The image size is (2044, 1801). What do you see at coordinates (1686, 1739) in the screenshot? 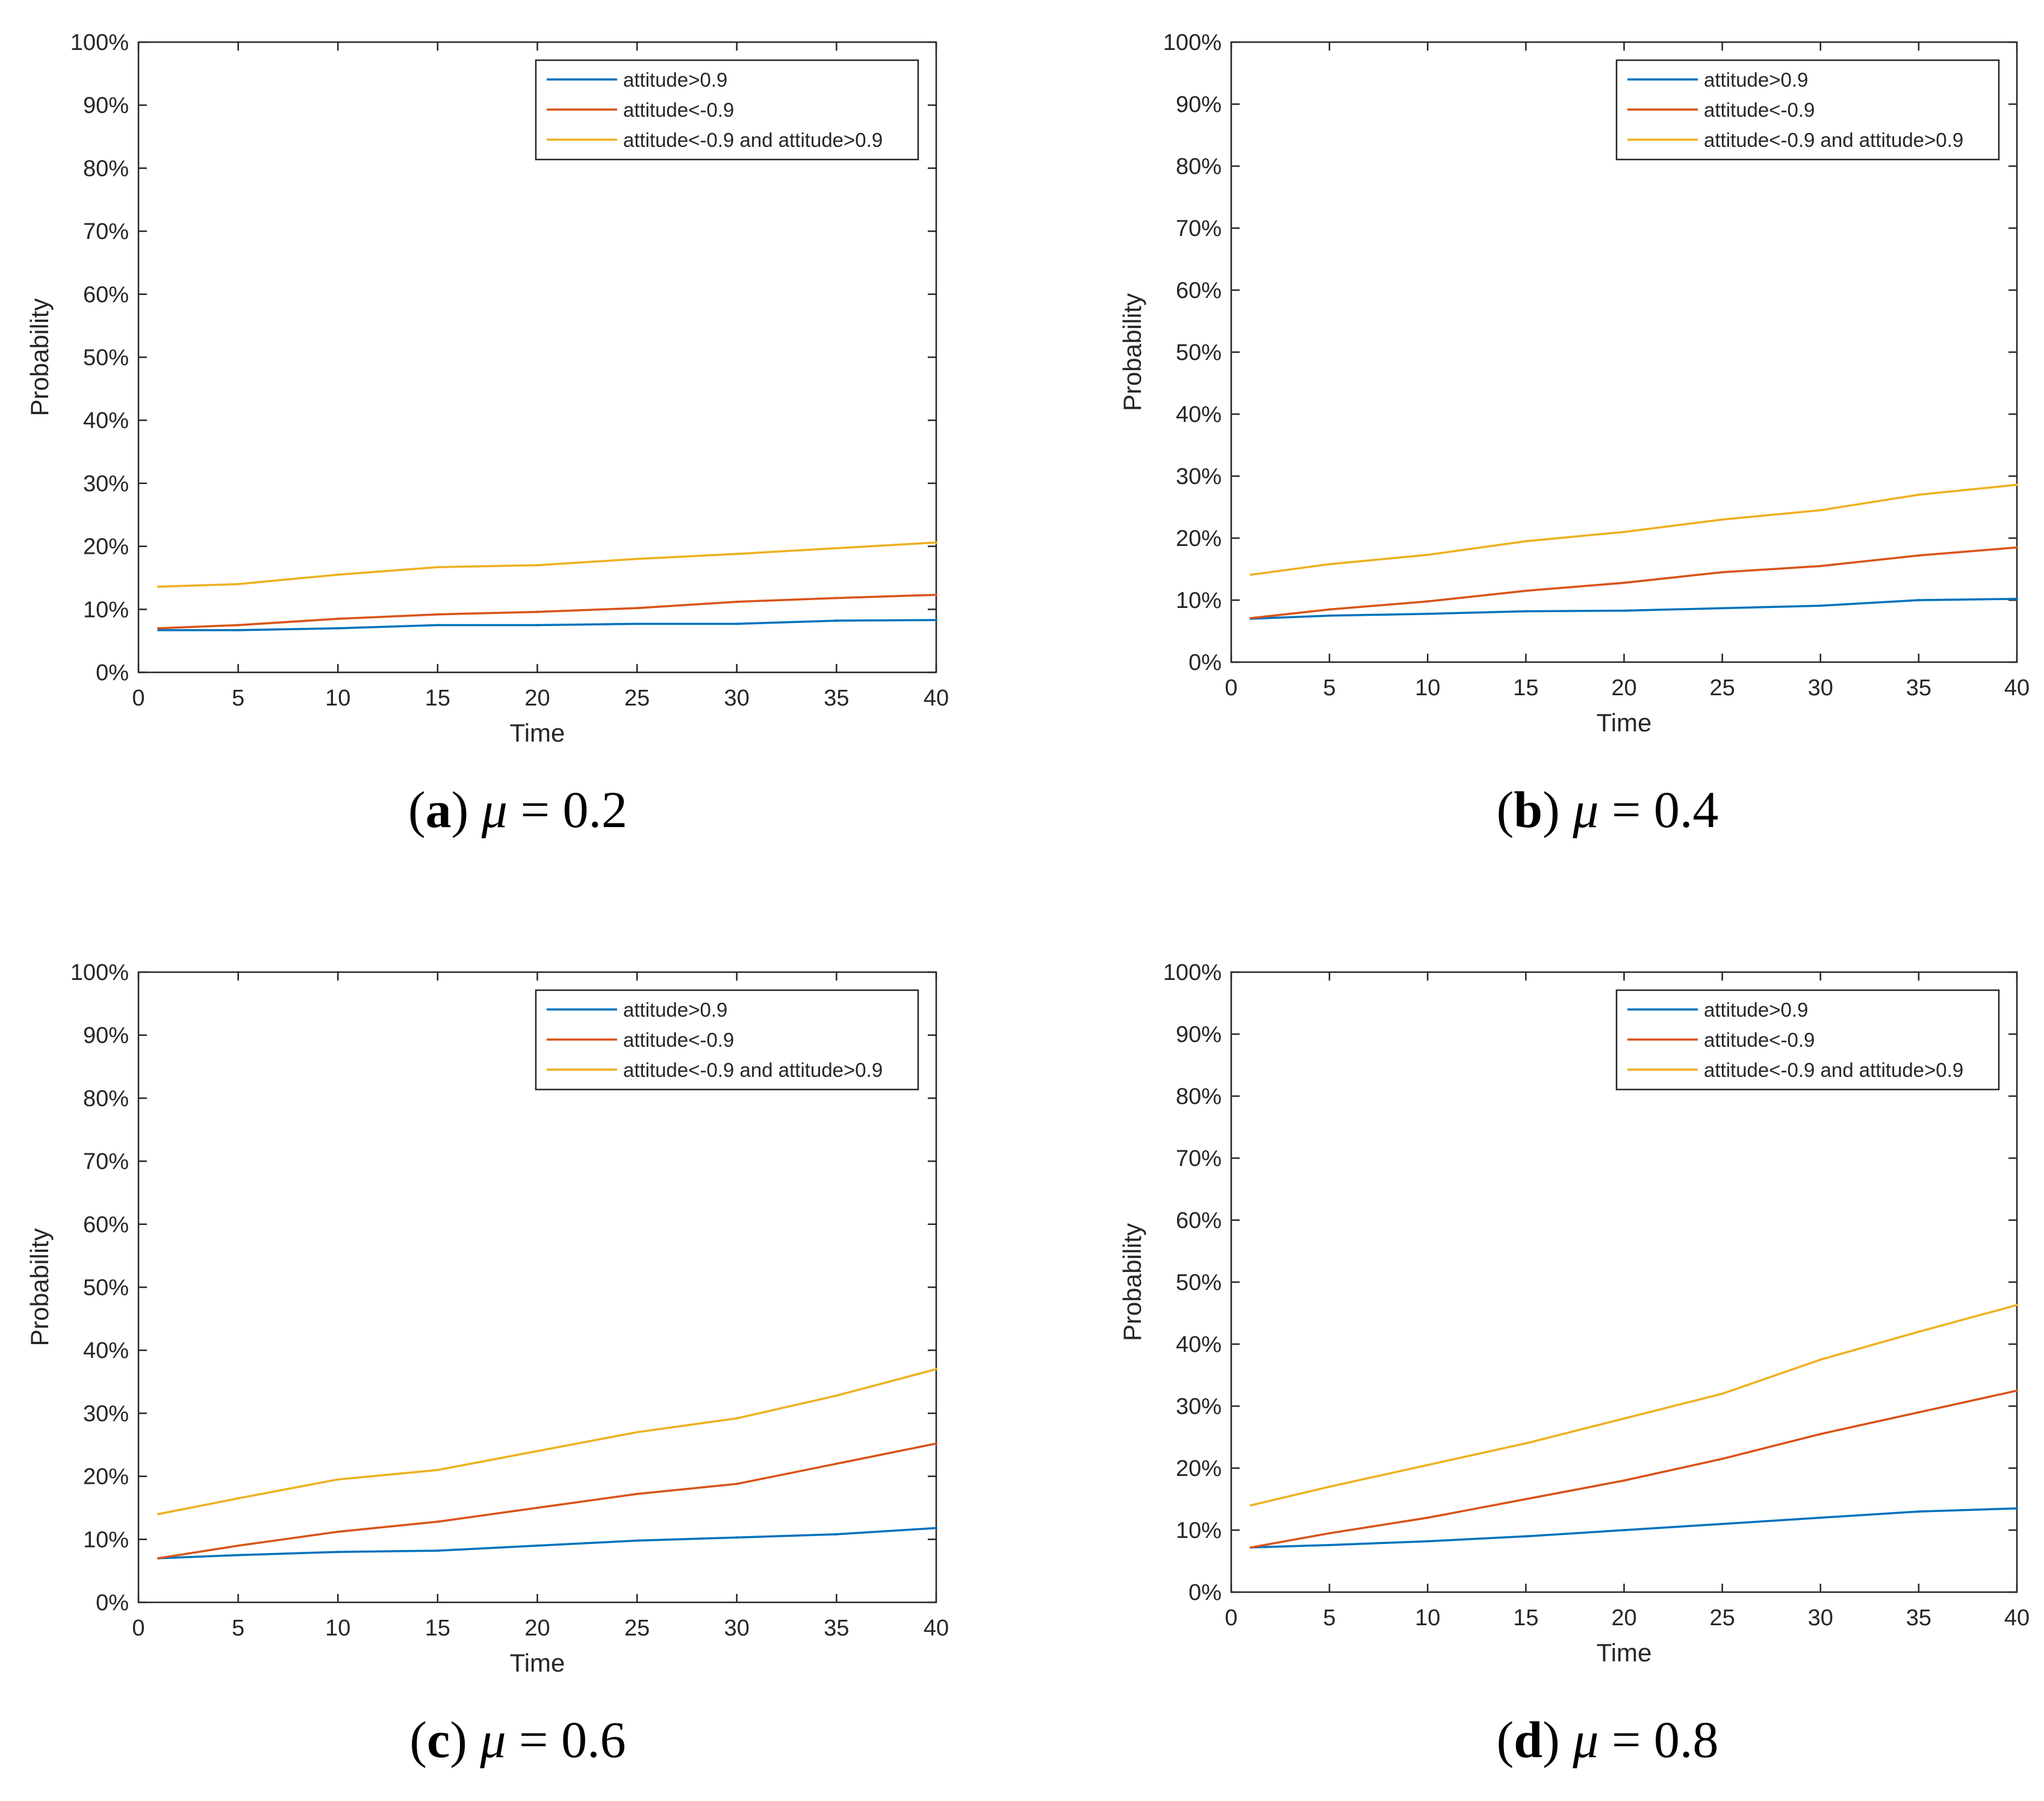
I see `caption-value: 0.8` at bounding box center [1686, 1739].